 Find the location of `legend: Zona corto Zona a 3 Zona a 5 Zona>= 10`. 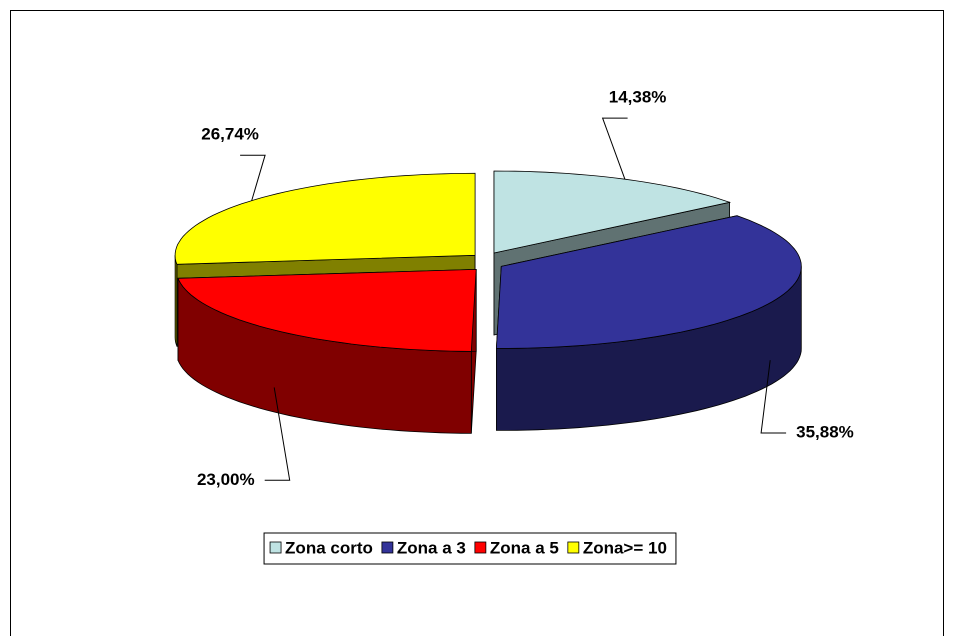

legend: Zona corto Zona a 3 Zona a 5 Zona>= 10 is located at coordinates (470, 548).